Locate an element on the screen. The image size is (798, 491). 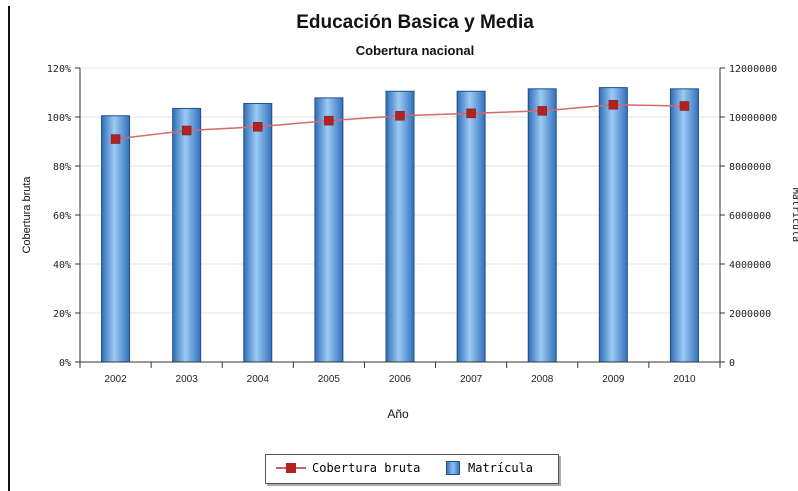
legend-label-cobertura: Cobertura bruta is located at coordinates (366, 468).